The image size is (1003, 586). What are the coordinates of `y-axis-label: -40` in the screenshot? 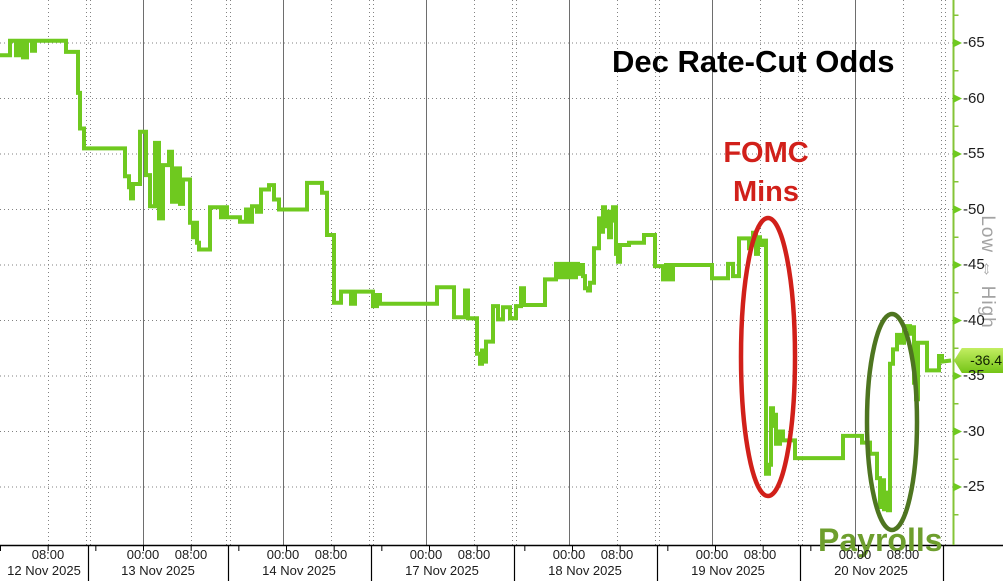 It's located at (974, 320).